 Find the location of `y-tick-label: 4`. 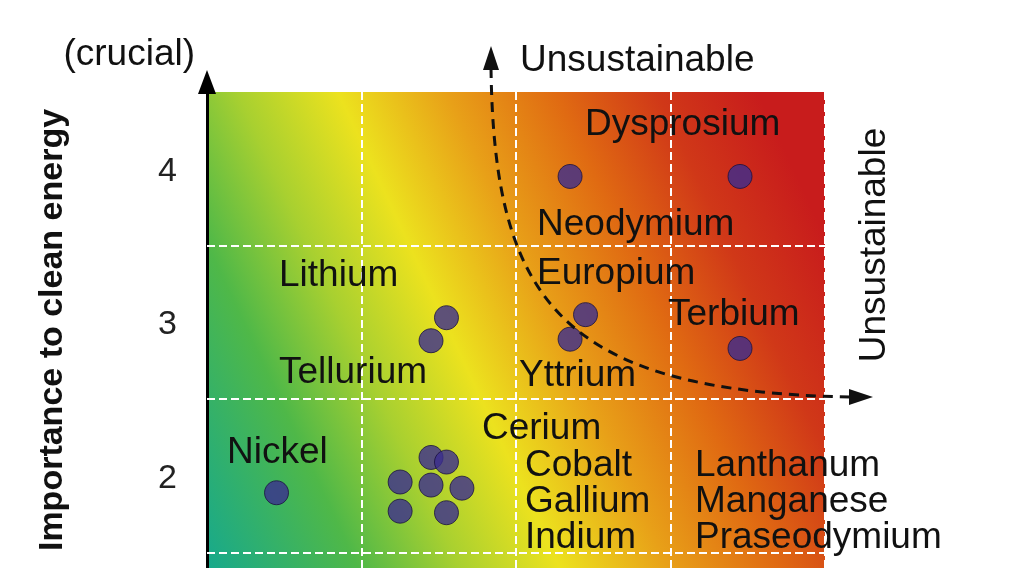

y-tick-label: 4 is located at coordinates (167, 168).